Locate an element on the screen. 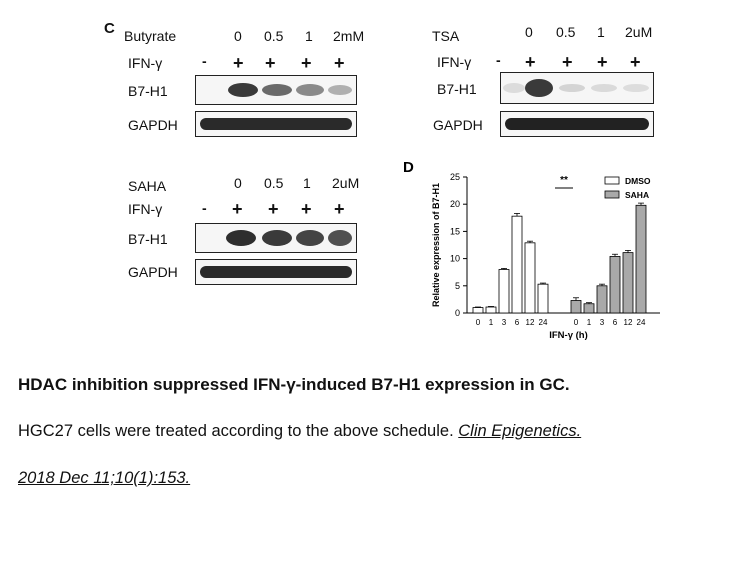  tsa-loading-label: GAPDH is located at coordinates (458, 125).